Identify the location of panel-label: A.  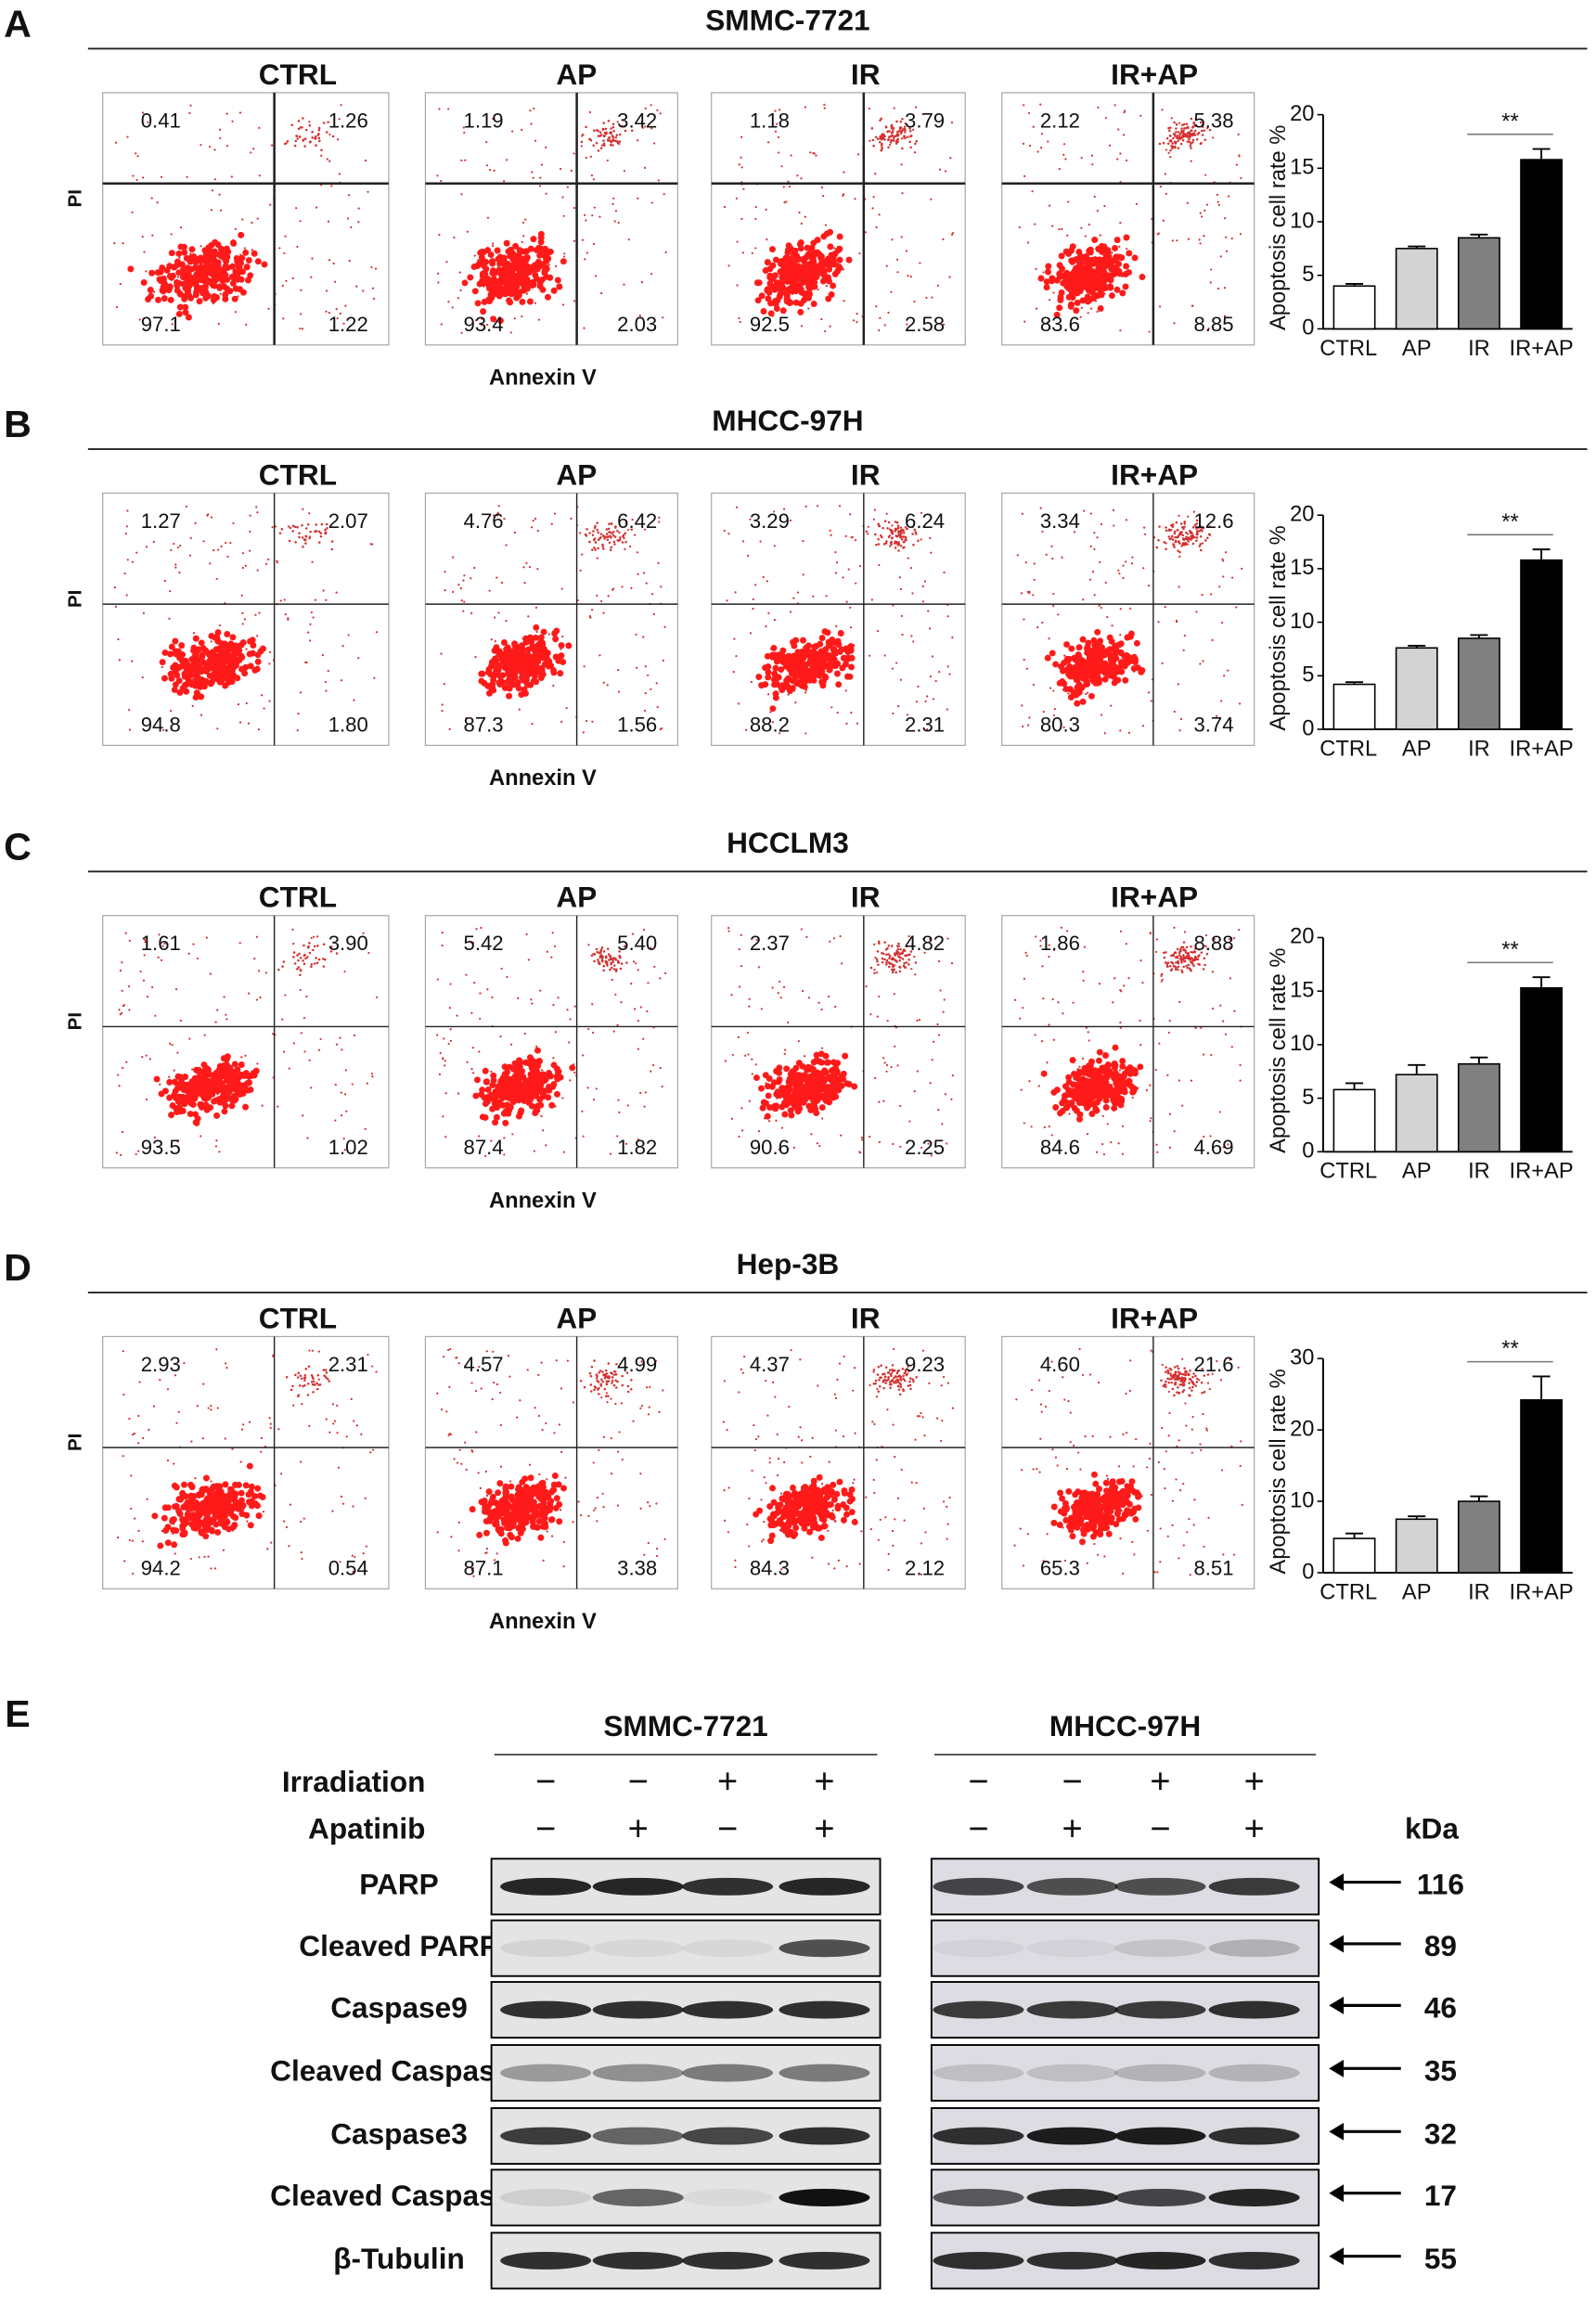
(18, 24).